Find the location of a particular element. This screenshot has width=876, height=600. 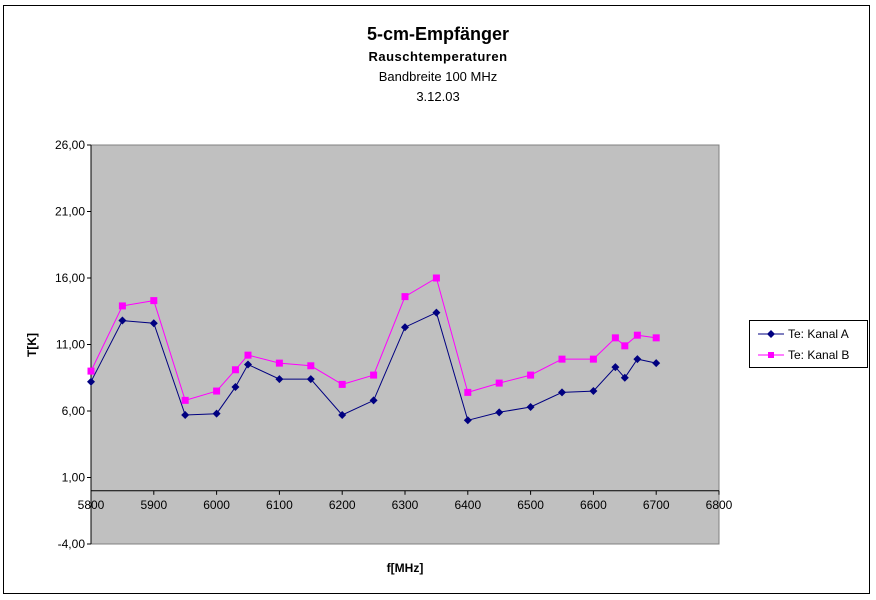

legend-label-kanal-b: Te: Kanal B is located at coordinates (819, 355).